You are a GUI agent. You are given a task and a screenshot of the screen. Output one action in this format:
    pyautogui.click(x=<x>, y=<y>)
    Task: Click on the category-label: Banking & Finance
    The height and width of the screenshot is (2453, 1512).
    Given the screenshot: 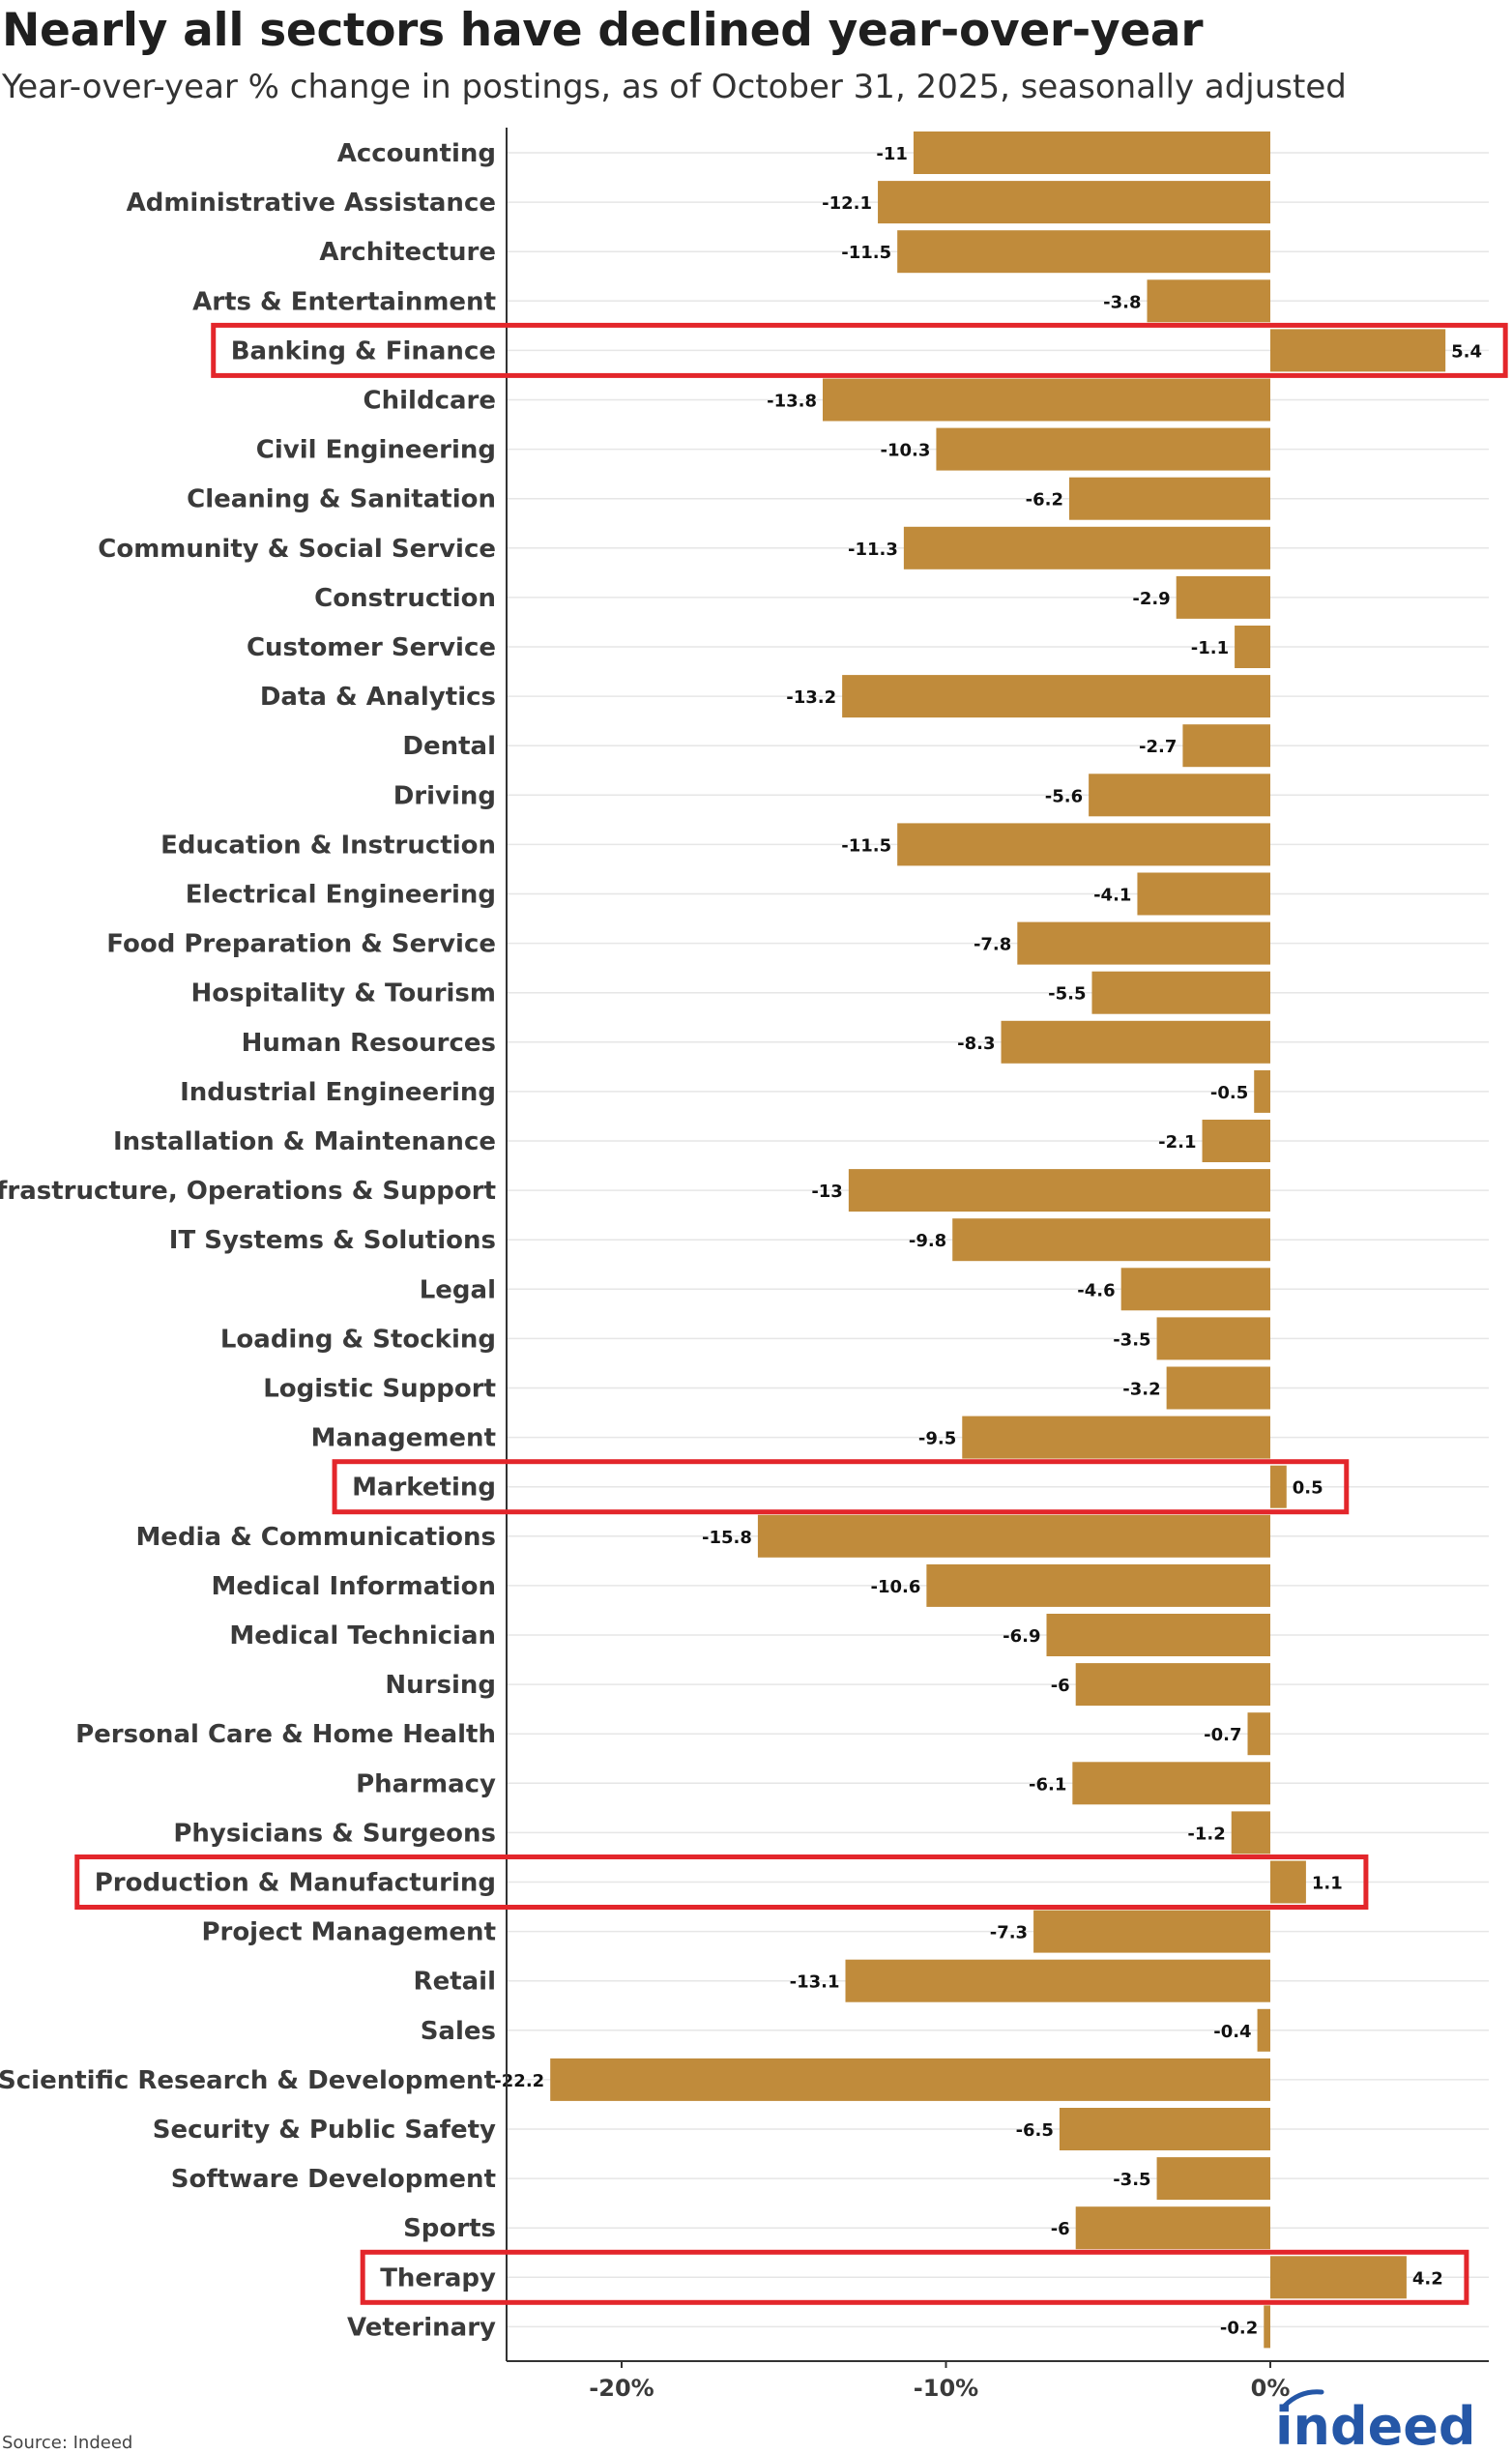 What is the action you would take?
    pyautogui.click(x=364, y=350)
    